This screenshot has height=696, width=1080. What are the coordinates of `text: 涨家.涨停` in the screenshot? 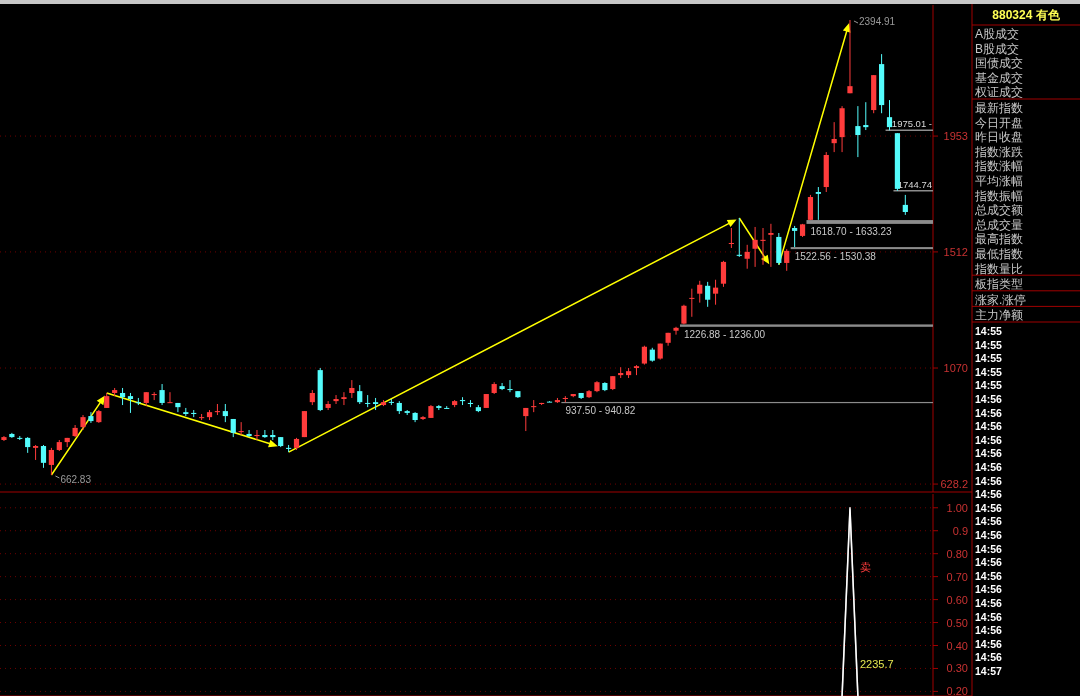 It's located at (1001, 299).